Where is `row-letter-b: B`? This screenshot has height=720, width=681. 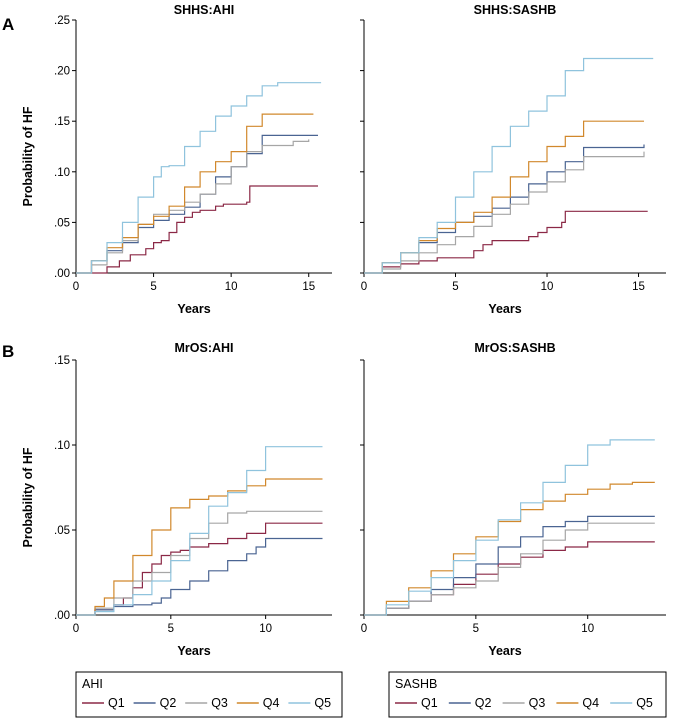 row-letter-b: B is located at coordinates (8, 351).